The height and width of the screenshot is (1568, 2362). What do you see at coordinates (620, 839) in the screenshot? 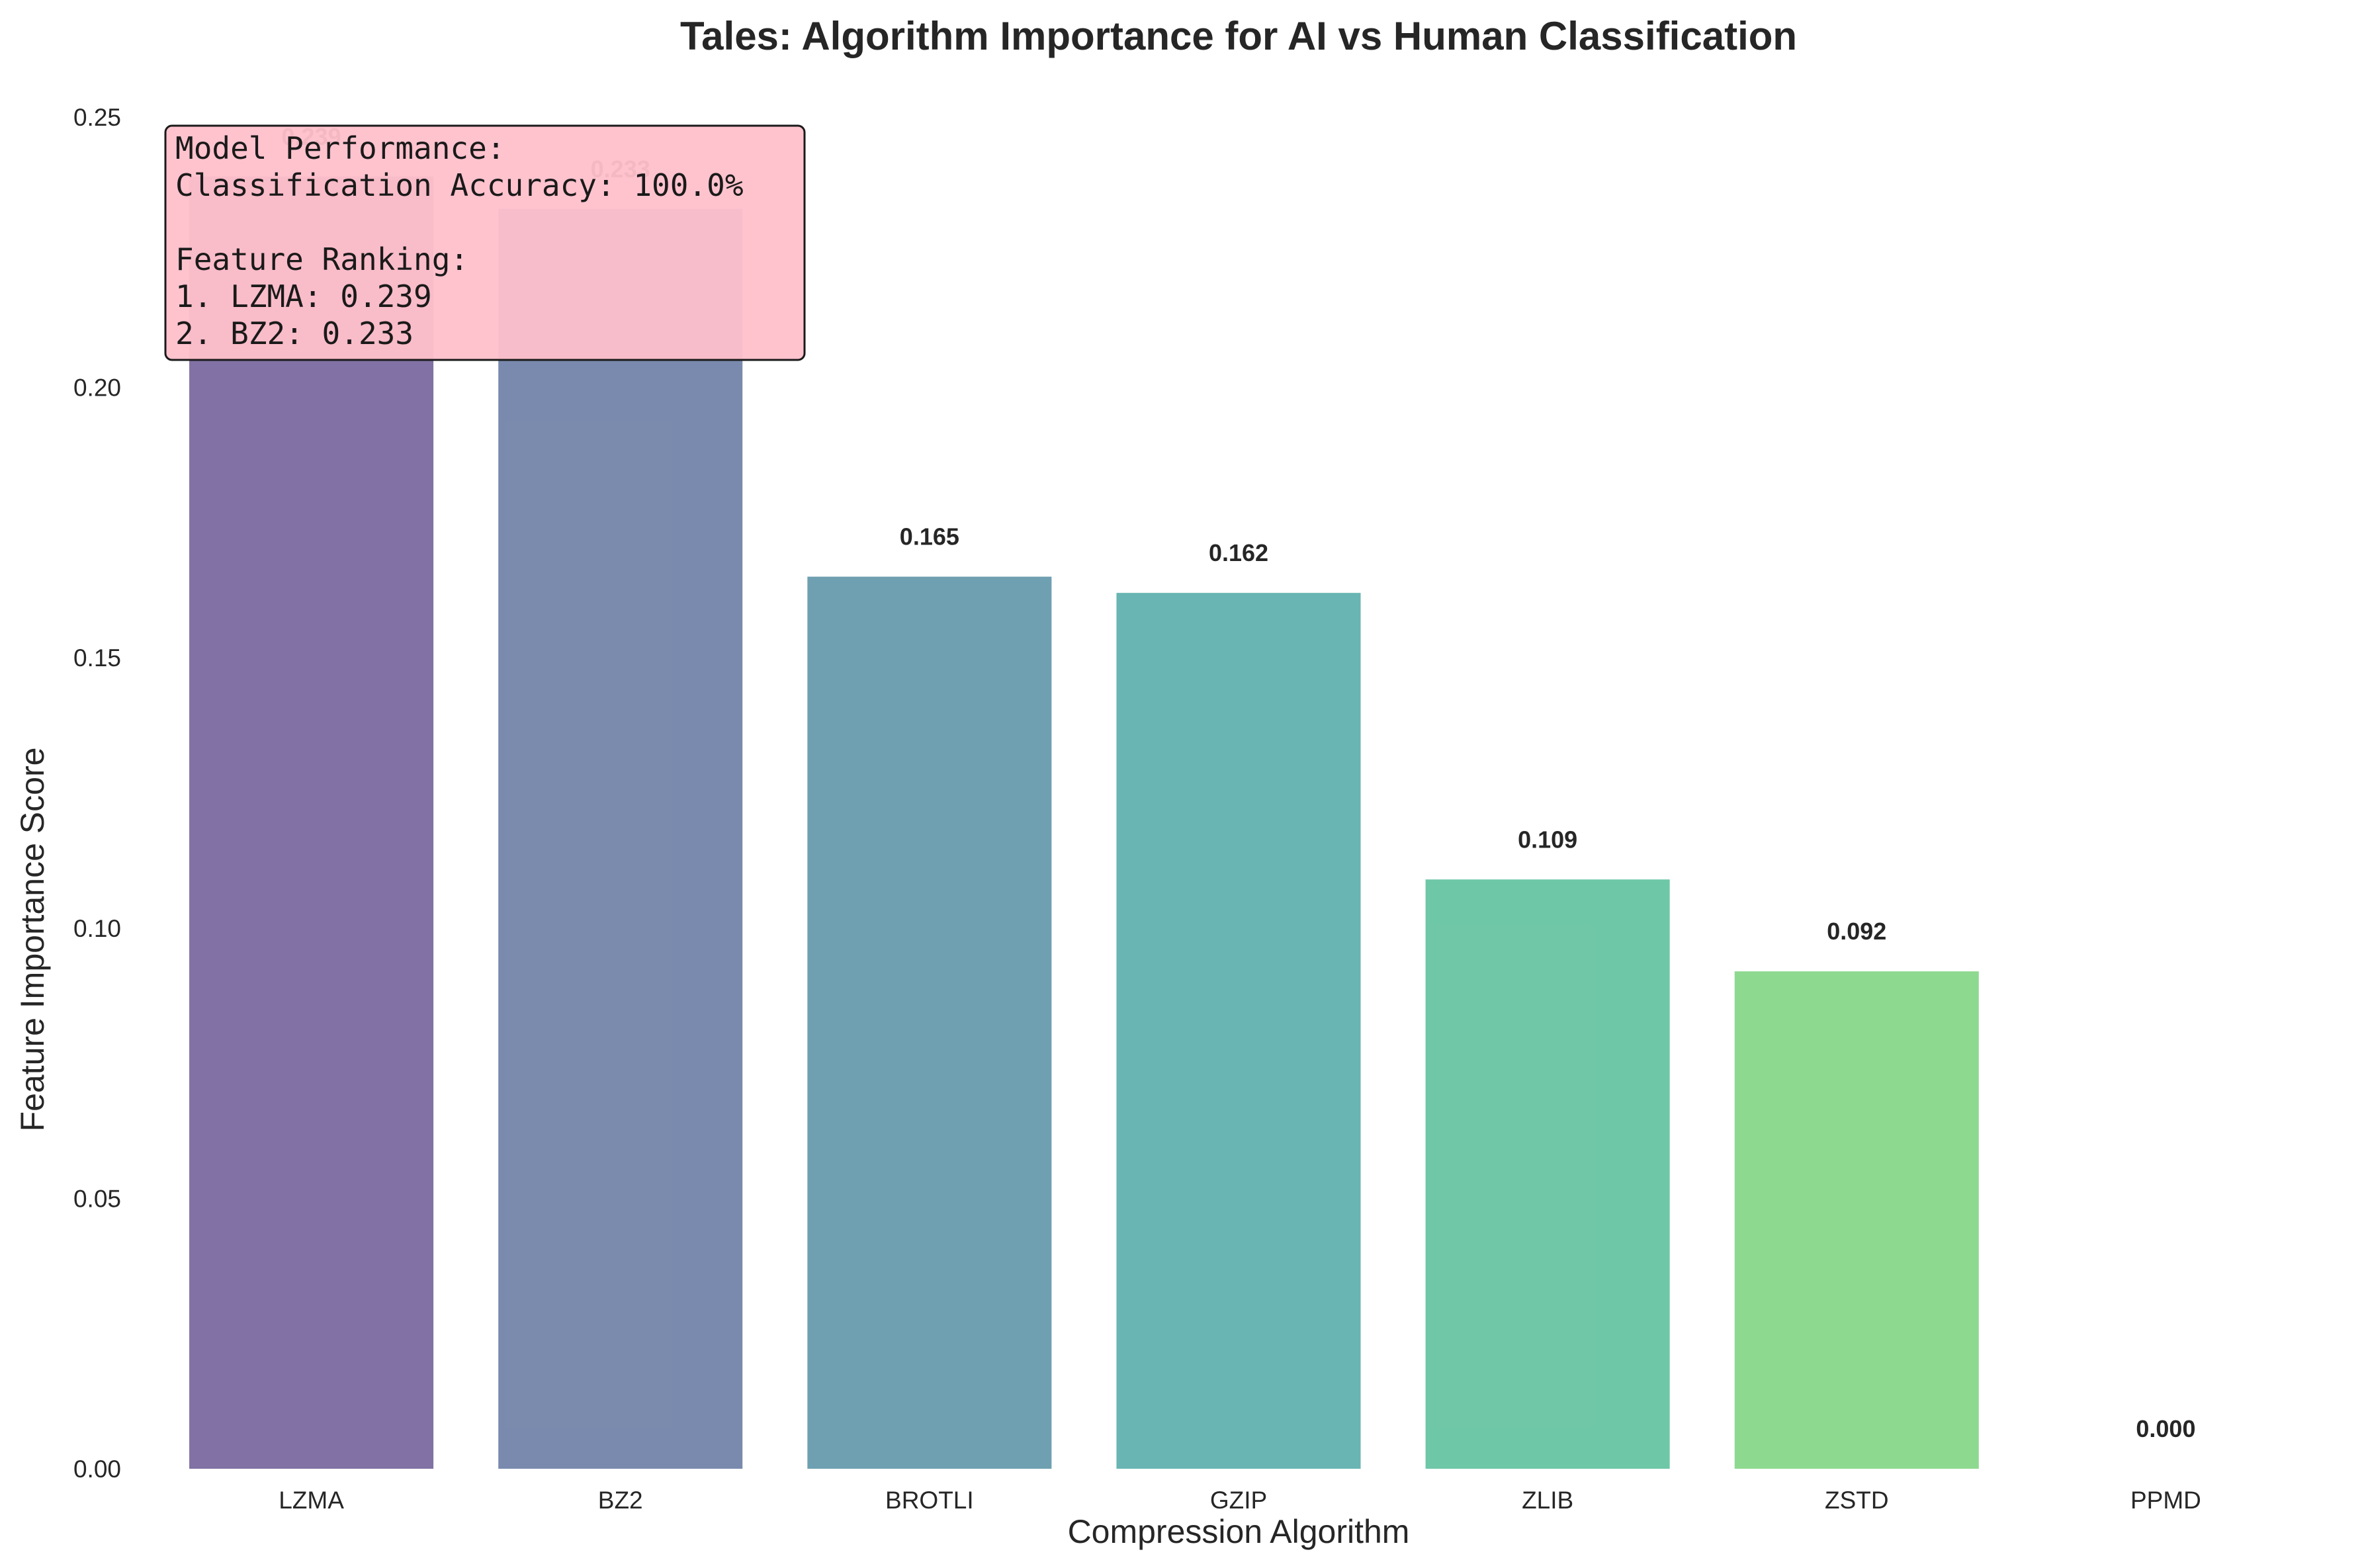
I see `bar-bz2` at bounding box center [620, 839].